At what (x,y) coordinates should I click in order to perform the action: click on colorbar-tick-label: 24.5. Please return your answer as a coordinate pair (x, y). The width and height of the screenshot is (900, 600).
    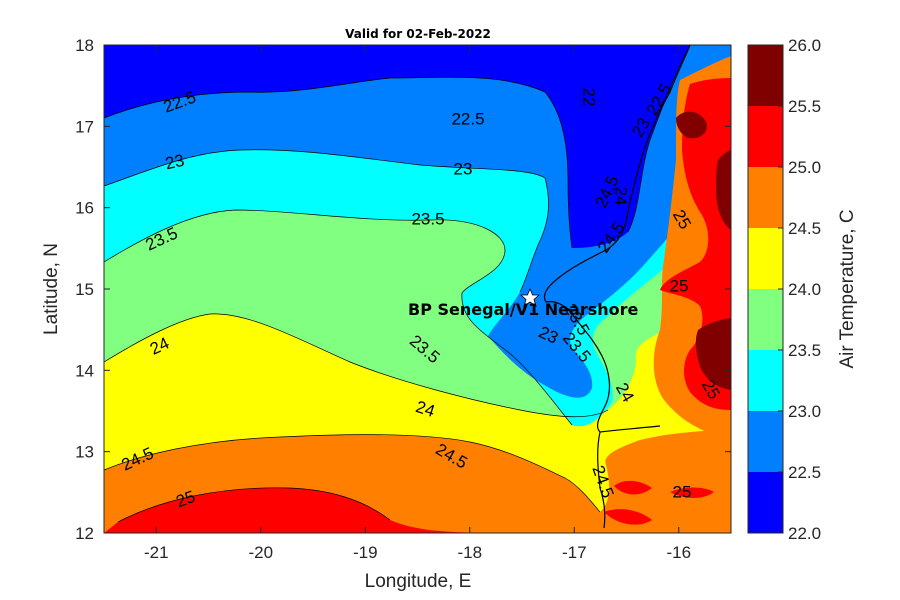
    Looking at the image, I should click on (804, 228).